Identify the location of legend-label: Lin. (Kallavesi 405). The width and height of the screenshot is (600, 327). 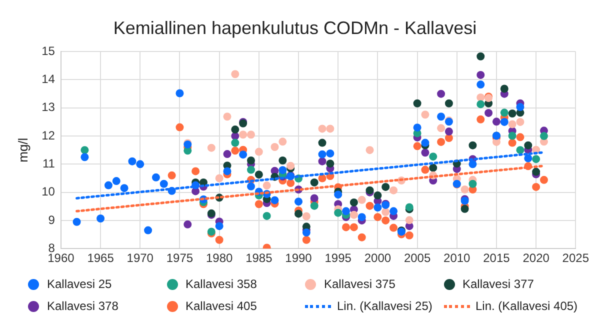
(527, 306).